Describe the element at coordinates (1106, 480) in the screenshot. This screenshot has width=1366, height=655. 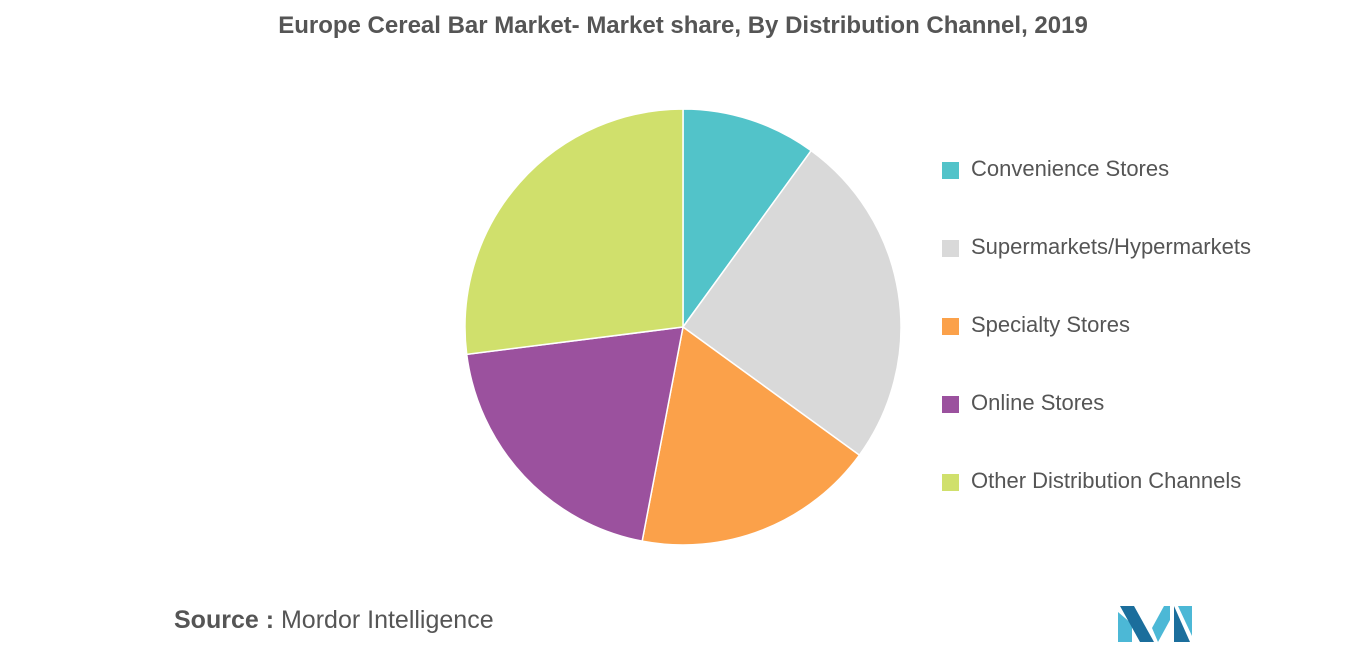
I see `legend-label: Other Distribution Channels` at that location.